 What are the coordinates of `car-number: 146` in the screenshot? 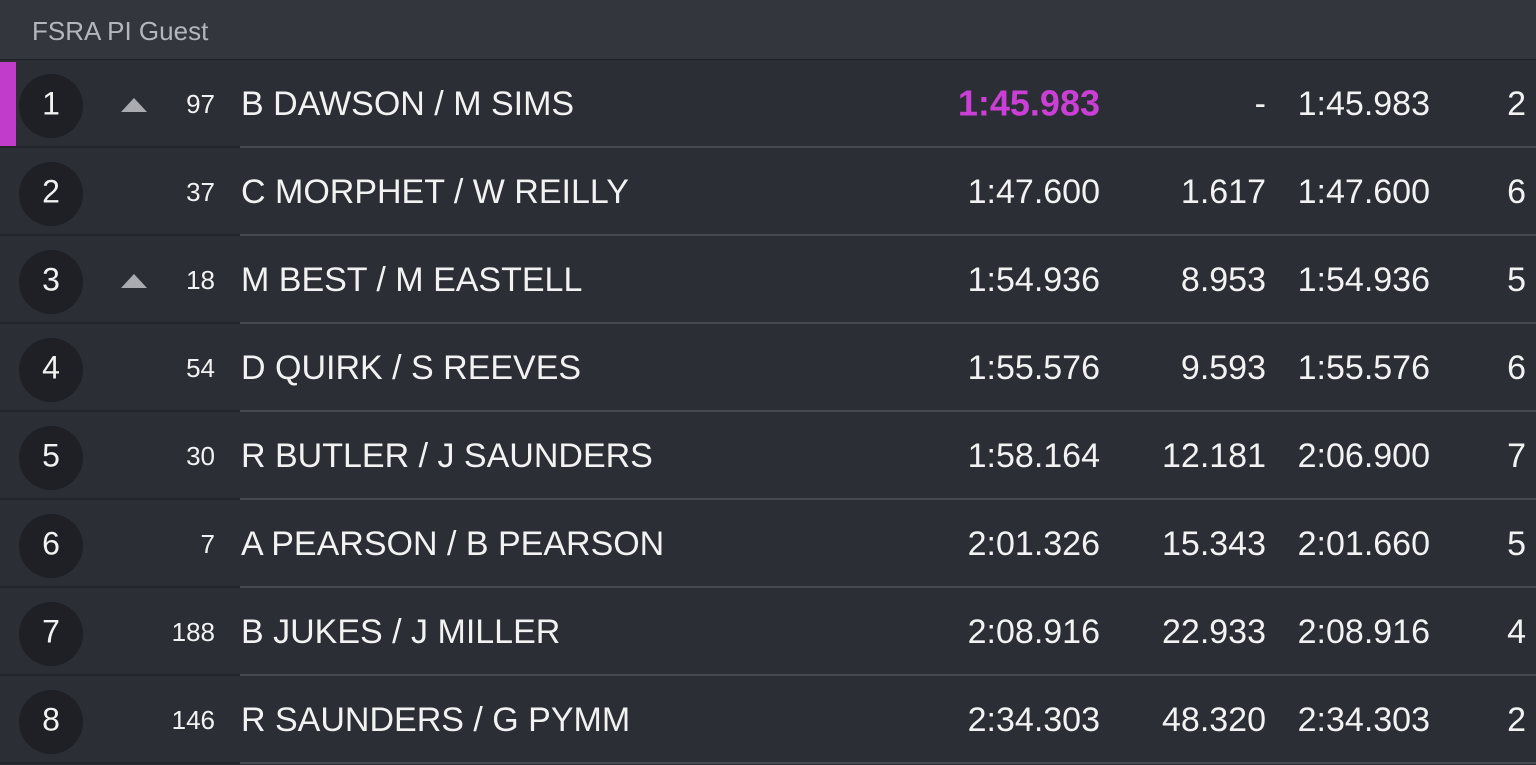 It's located at (193, 720).